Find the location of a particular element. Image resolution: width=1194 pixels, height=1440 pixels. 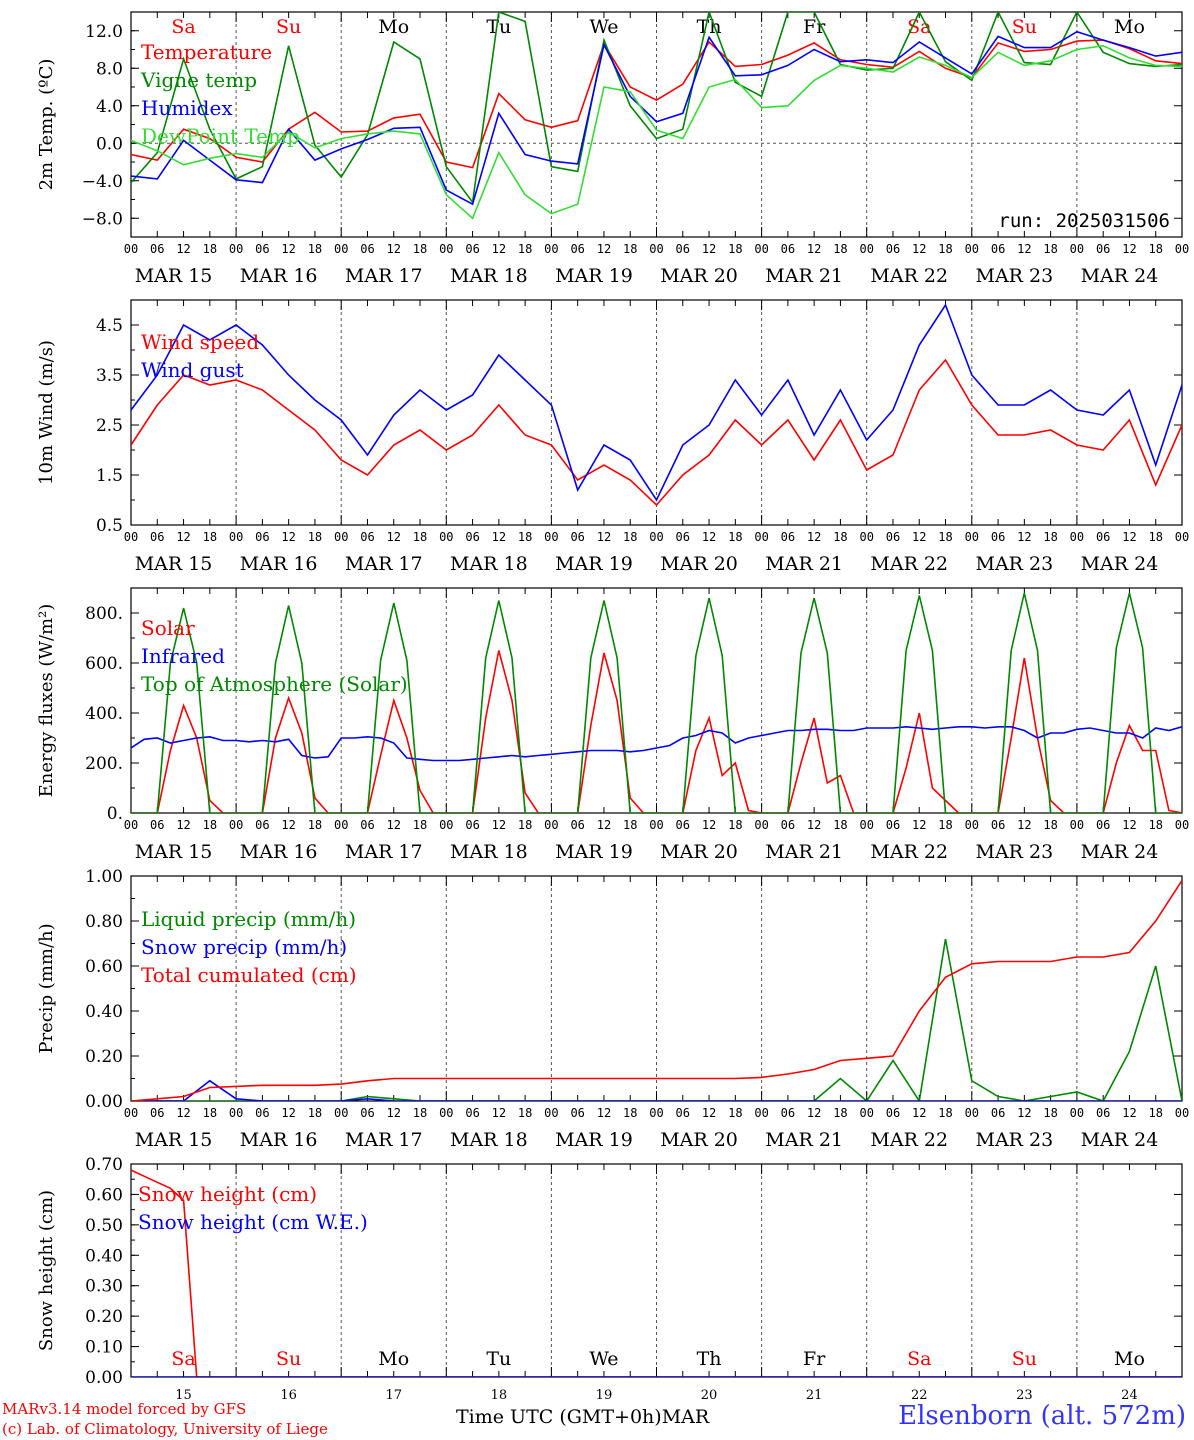

y-tick-label: 0.0 is located at coordinates (109, 144).